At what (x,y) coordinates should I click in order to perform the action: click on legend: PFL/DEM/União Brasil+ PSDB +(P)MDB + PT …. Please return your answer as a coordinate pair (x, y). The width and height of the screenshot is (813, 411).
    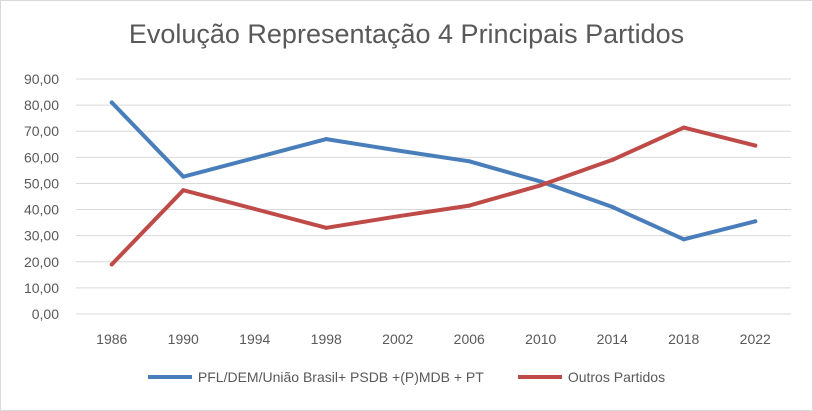
    Looking at the image, I should click on (406, 377).